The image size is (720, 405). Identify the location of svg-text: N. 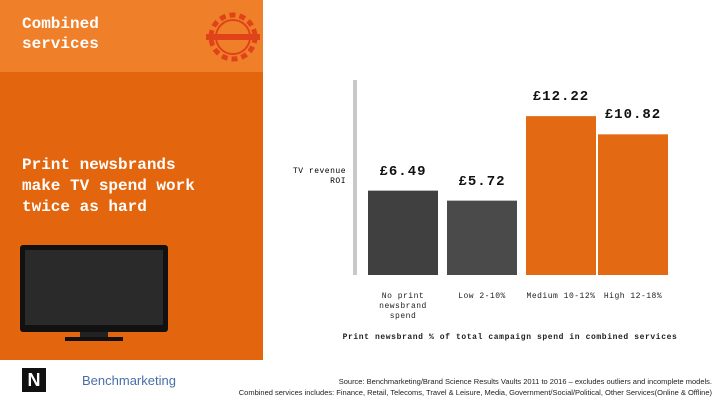
(34, 380).